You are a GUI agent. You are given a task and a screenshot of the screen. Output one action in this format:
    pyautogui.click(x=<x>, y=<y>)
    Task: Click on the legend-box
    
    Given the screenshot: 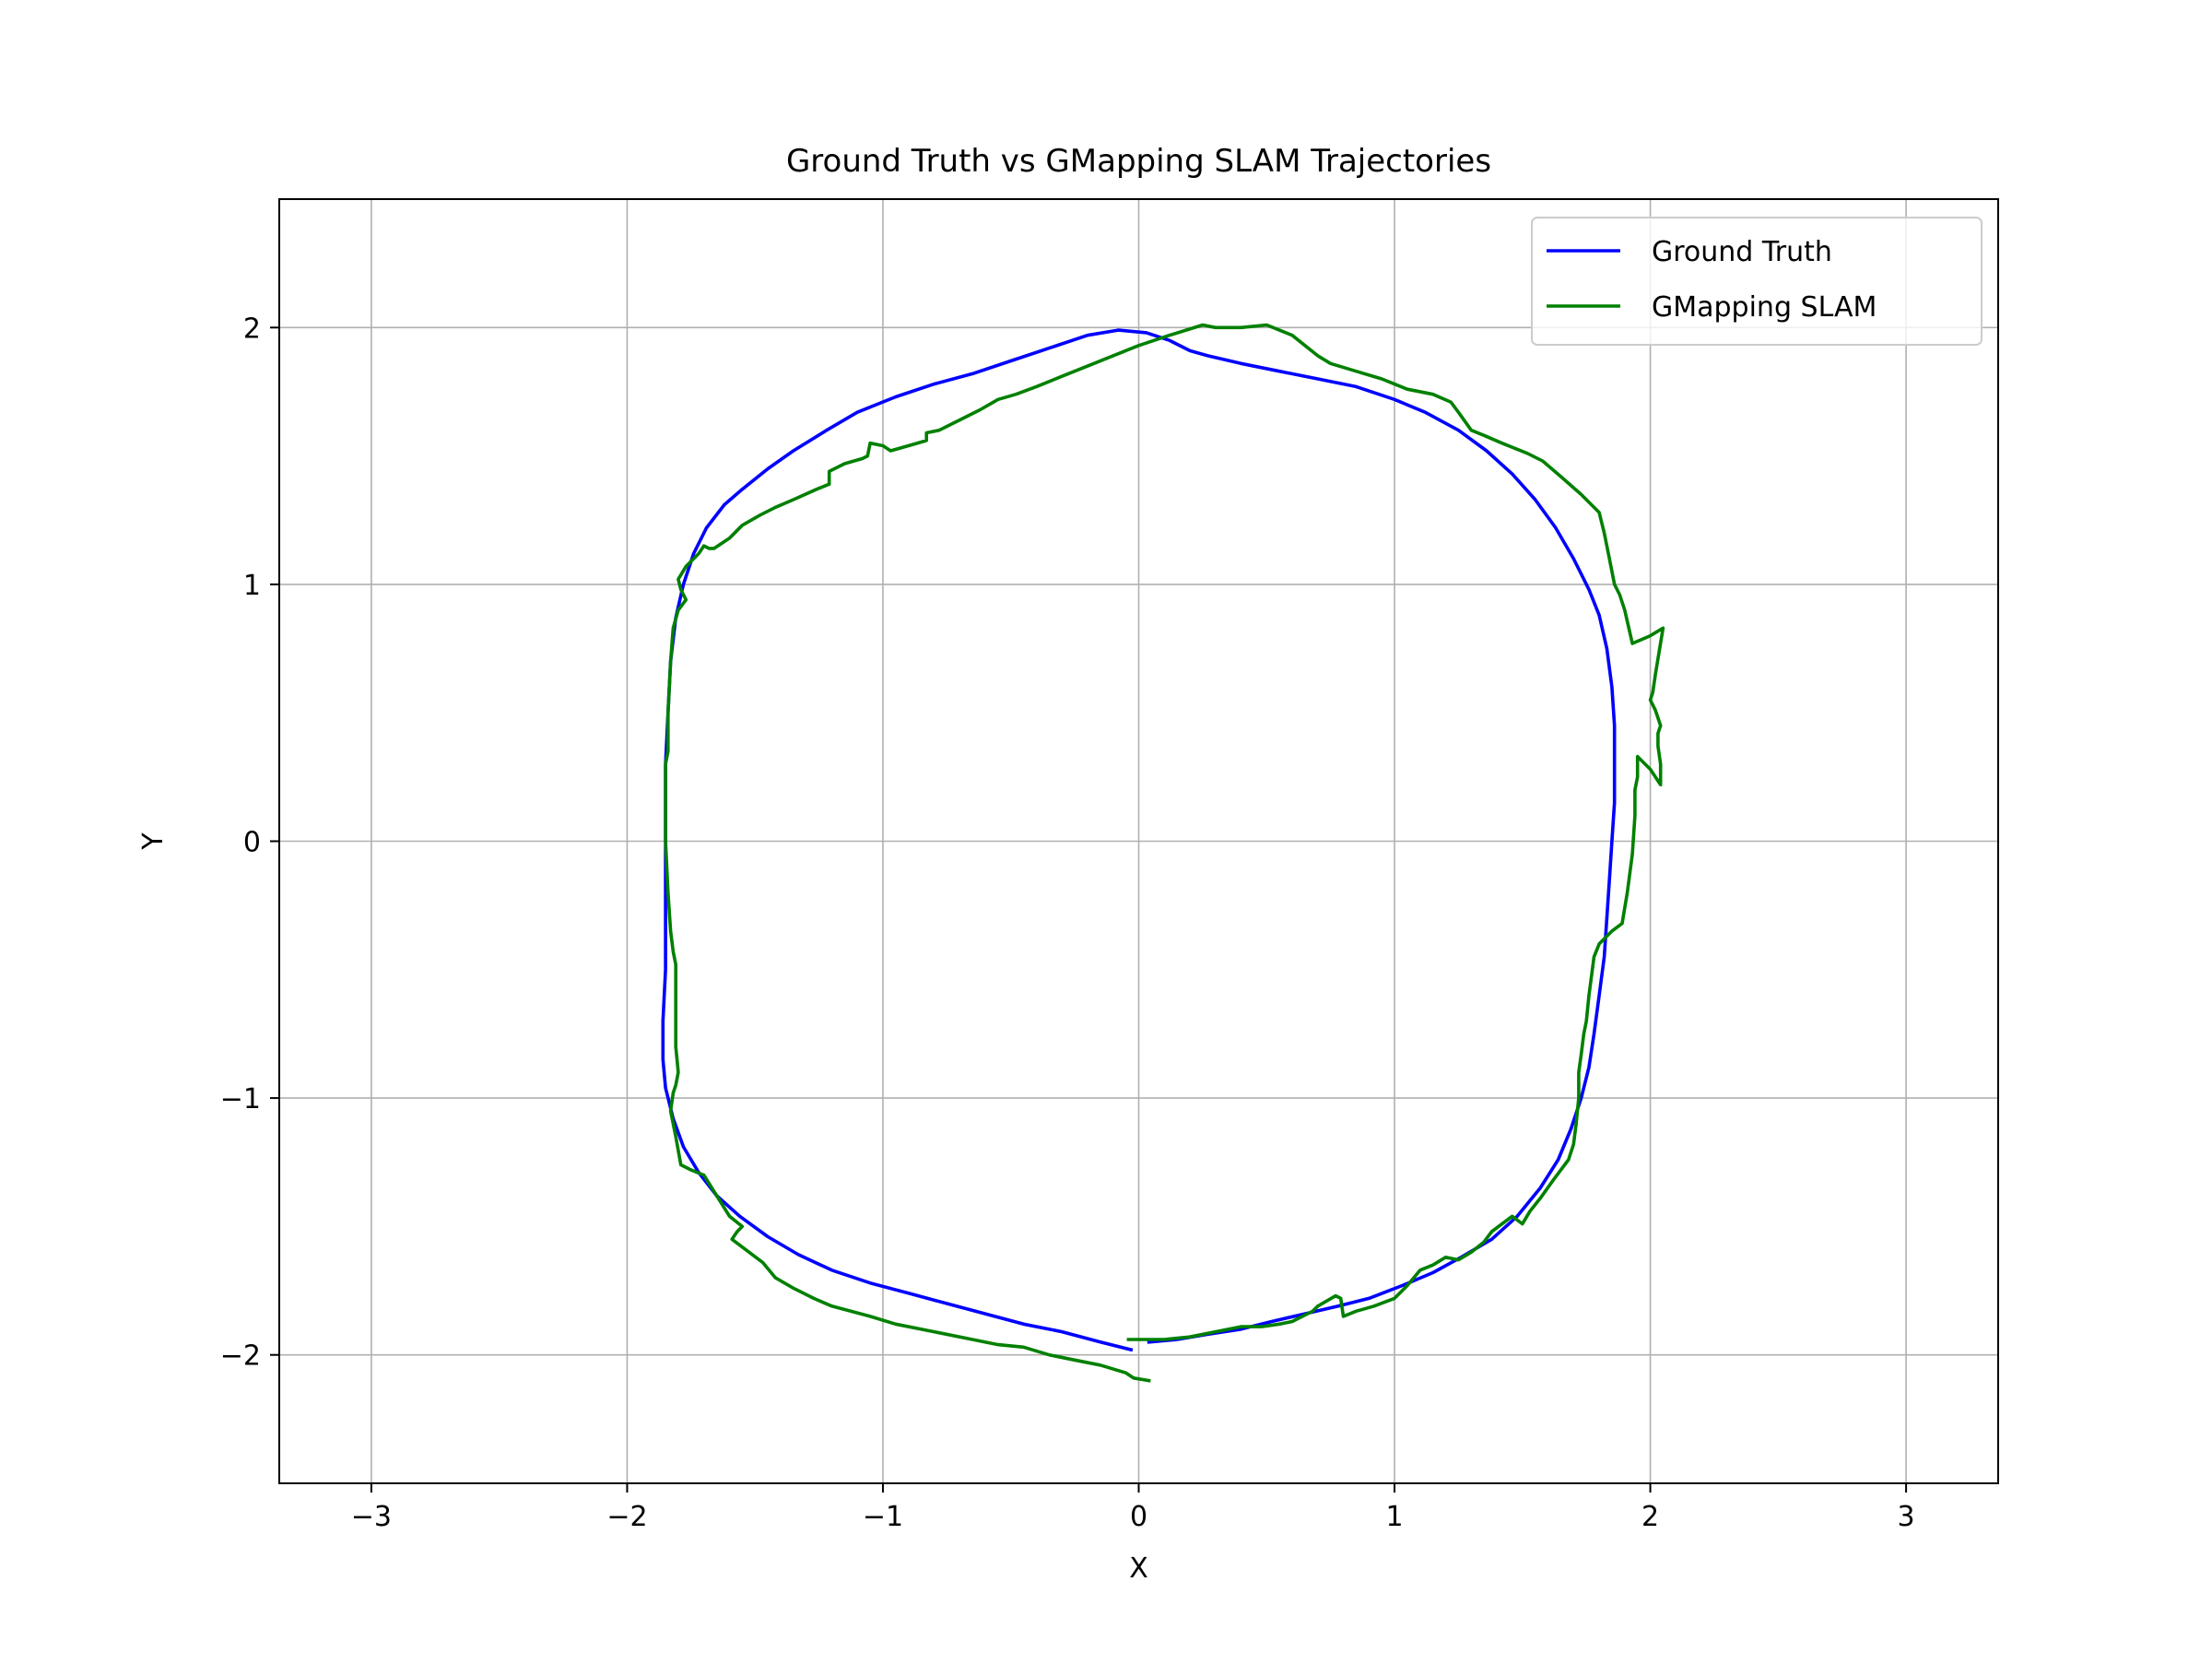 What is the action you would take?
    pyautogui.click(x=1757, y=281)
    